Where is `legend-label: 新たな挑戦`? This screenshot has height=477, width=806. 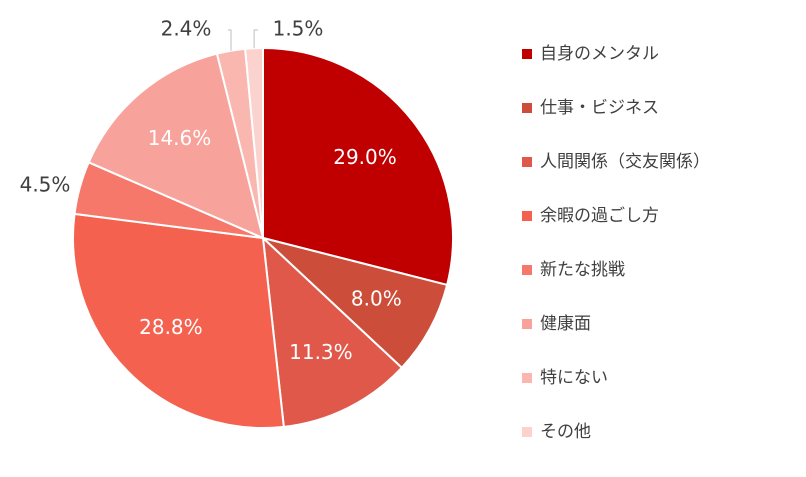
legend-label: 新たな挑戦 is located at coordinates (582, 270).